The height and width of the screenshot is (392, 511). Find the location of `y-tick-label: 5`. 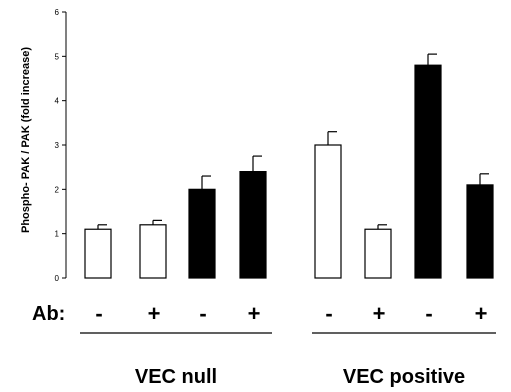

y-tick-label: 5 is located at coordinates (57, 56).